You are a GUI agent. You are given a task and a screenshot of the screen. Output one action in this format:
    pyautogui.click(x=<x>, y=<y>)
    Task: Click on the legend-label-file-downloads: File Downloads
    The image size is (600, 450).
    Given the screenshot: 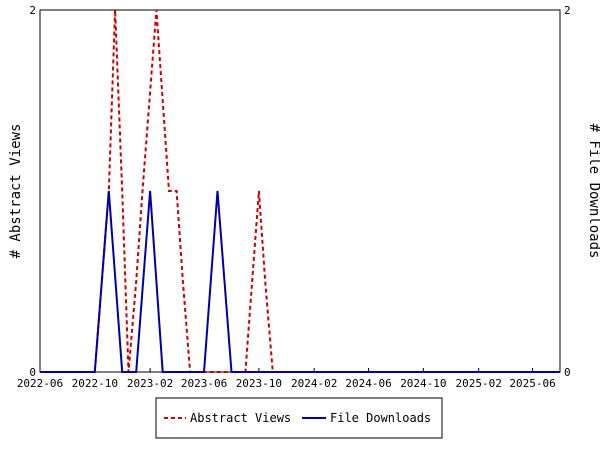 What is the action you would take?
    pyautogui.click(x=380, y=418)
    